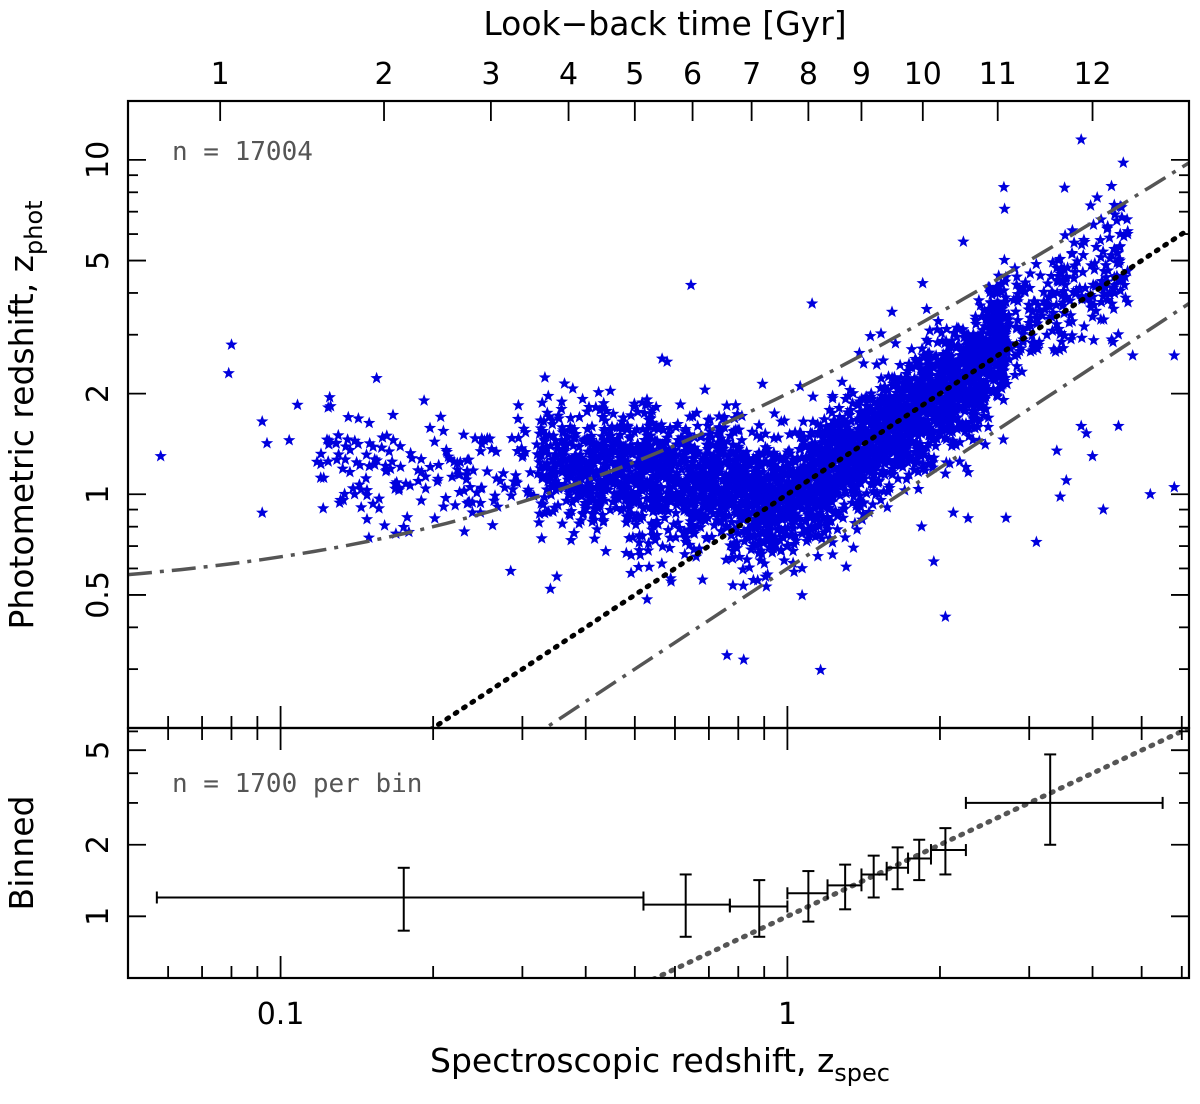 The image size is (1200, 1104). I want to click on y-tick-label: 1, so click(98, 916).